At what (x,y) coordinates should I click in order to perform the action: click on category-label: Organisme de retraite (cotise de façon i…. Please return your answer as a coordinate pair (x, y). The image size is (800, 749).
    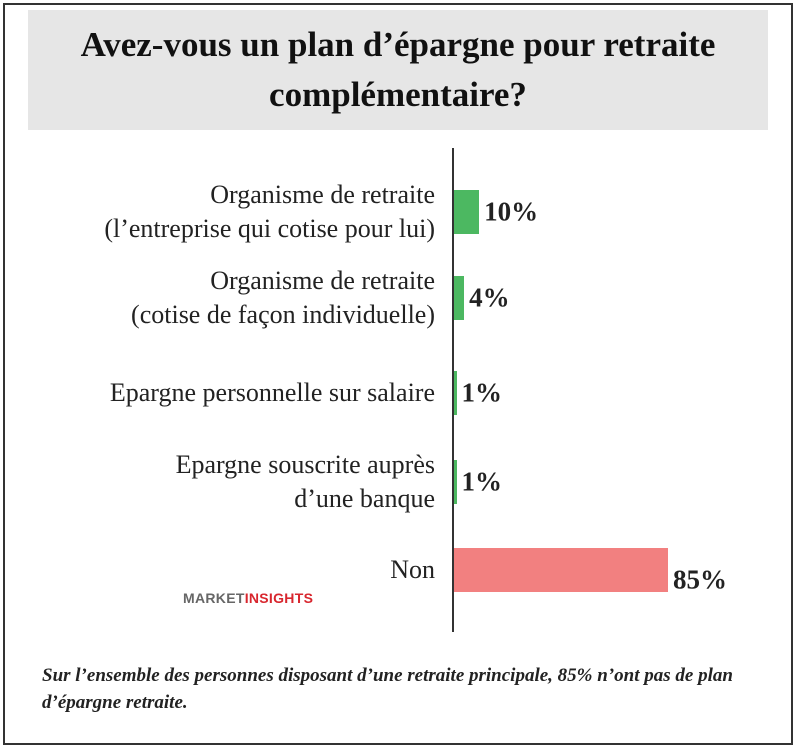
    Looking at the image, I should click on (283, 297).